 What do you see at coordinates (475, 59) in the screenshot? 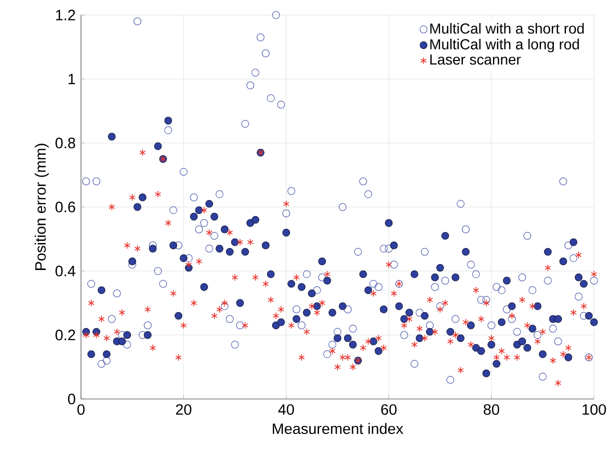
I see `legend-label: Laser scanner` at bounding box center [475, 59].